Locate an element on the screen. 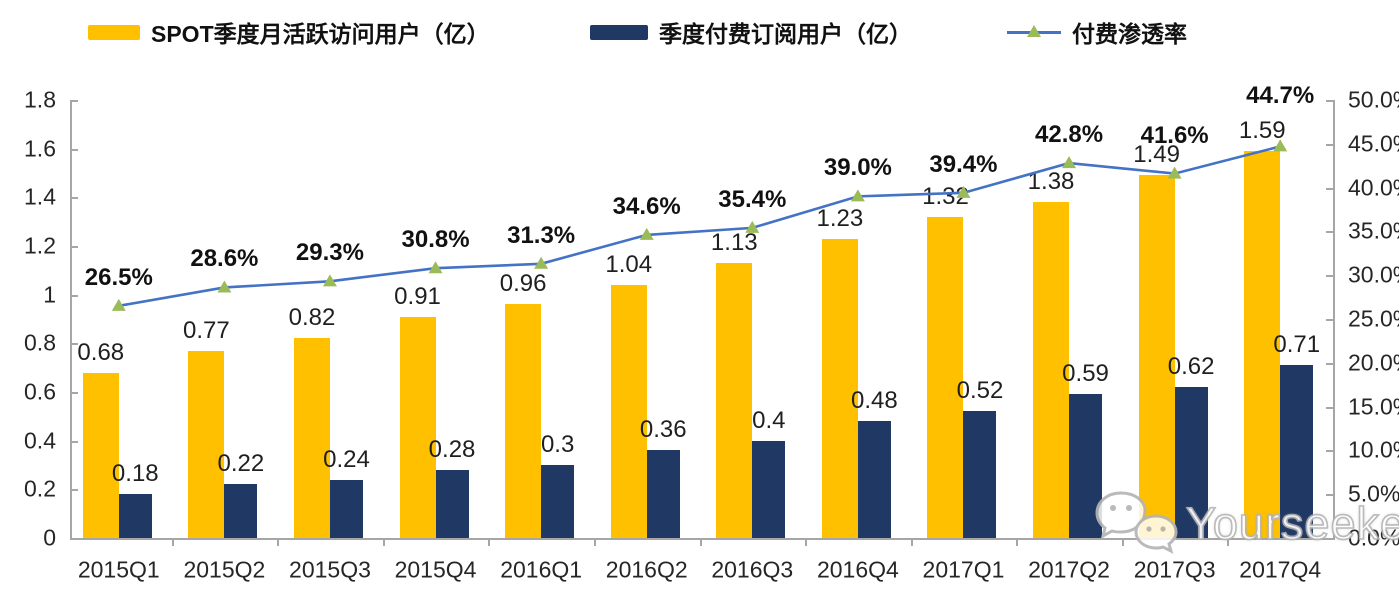  y-axis-left is located at coordinates (71, 319).